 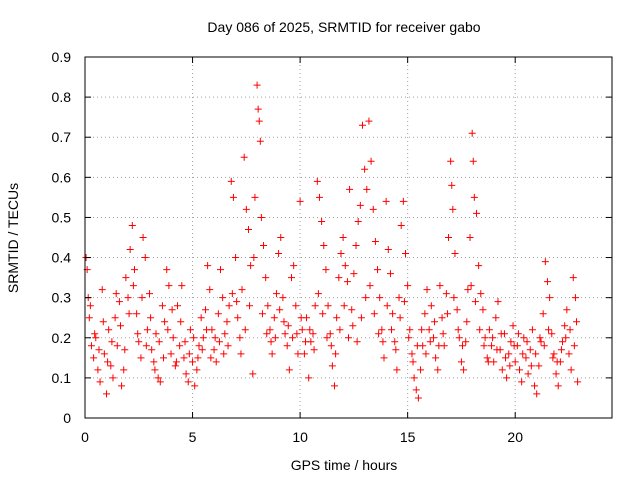 What do you see at coordinates (85, 437) in the screenshot?
I see `x-tick-label: 0` at bounding box center [85, 437].